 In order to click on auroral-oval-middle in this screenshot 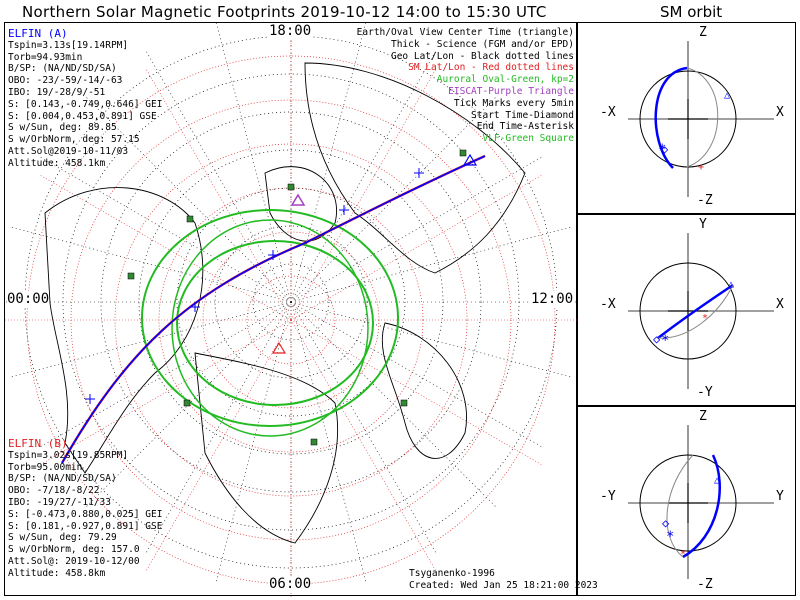, I will do `click(270, 318)`.